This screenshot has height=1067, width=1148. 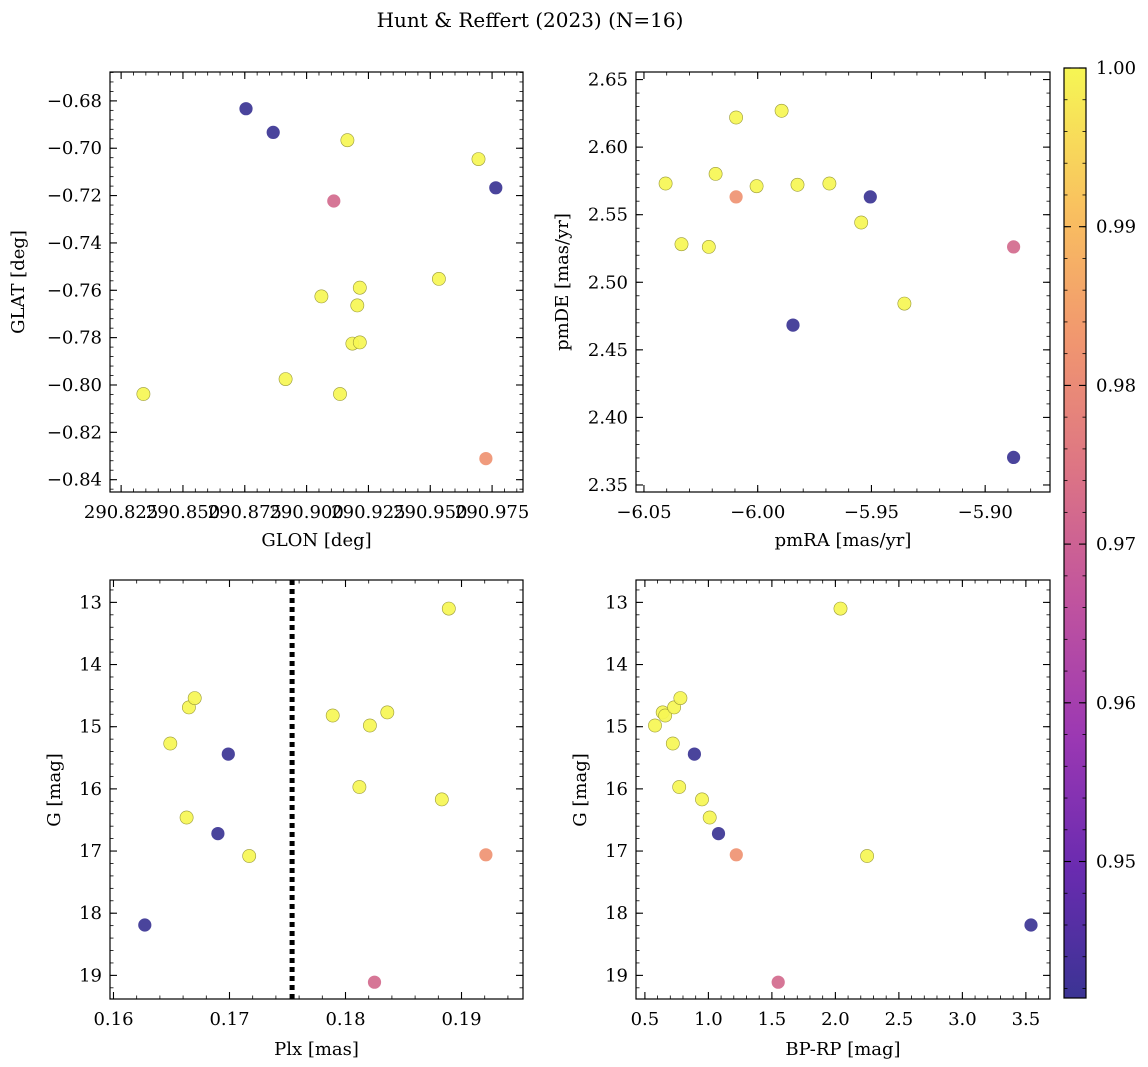 What do you see at coordinates (315, 795) in the screenshot?
I see `markers-plx-g` at bounding box center [315, 795].